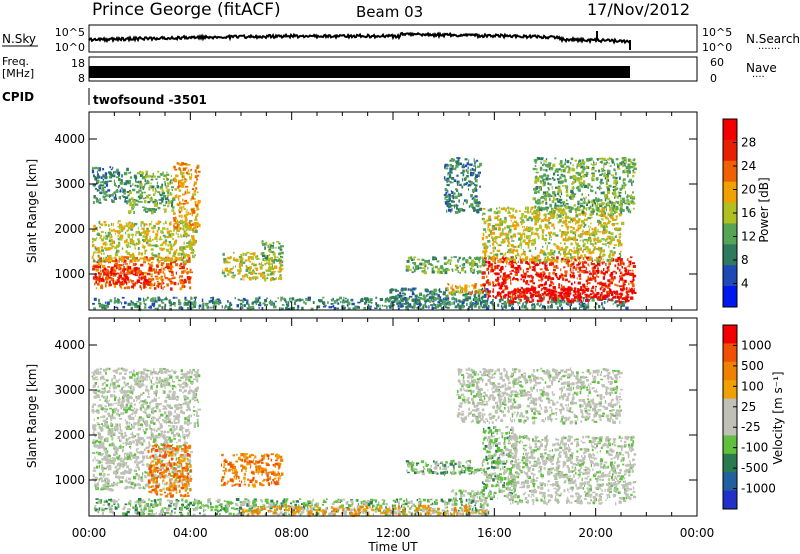  Describe the element at coordinates (745, 284) in the screenshot. I see `colorbar-tick-label-0-6: 4` at that location.